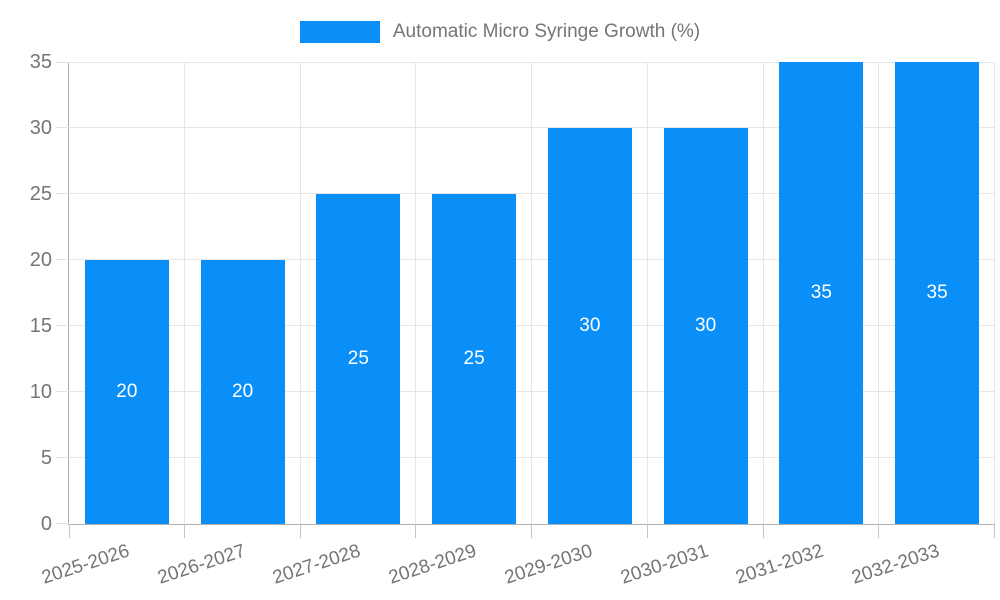 The height and width of the screenshot is (600, 1000). I want to click on y-axis-label: 25, so click(40, 194).